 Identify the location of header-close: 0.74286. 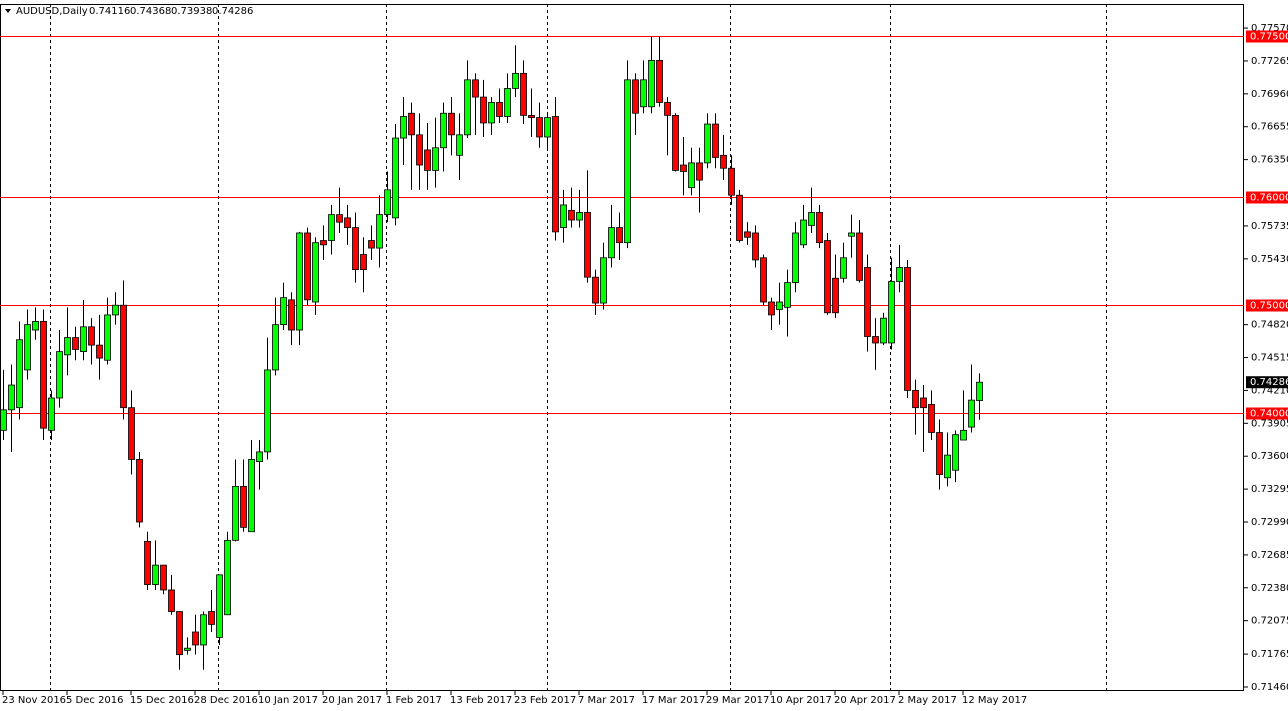
(232, 11).